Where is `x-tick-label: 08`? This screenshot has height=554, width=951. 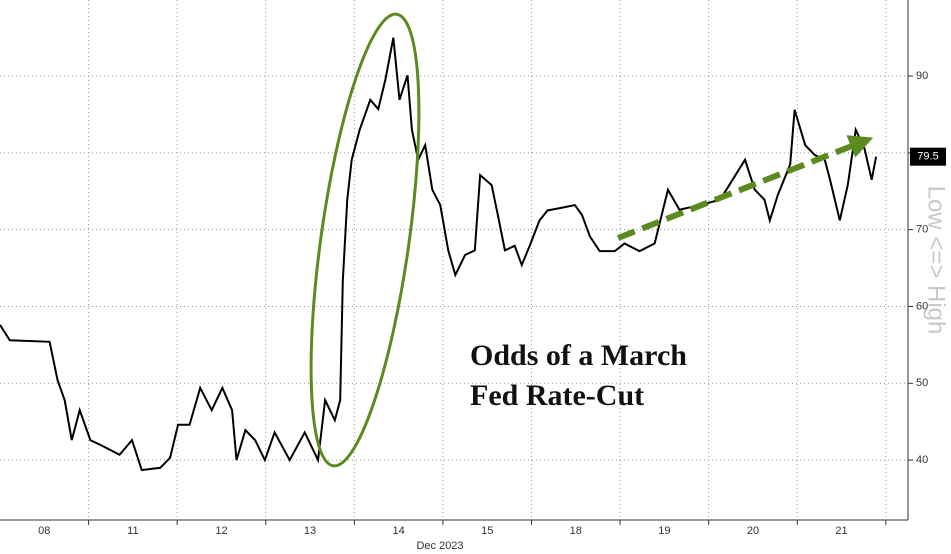 x-tick-label: 08 is located at coordinates (44, 531).